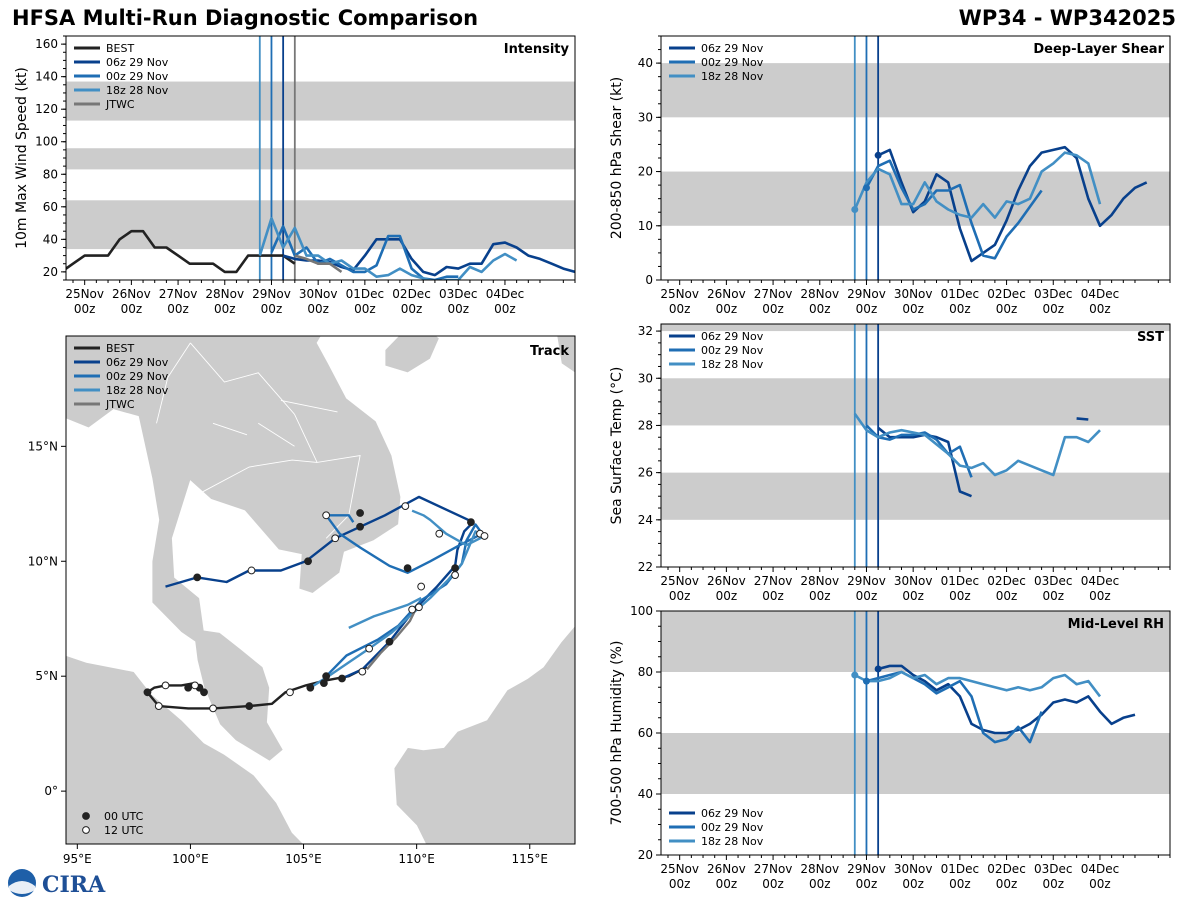 This screenshot has width=1200, height=900. What do you see at coordinates (74, 885) in the screenshot?
I see `cira-logo-text: CIRA` at bounding box center [74, 885].